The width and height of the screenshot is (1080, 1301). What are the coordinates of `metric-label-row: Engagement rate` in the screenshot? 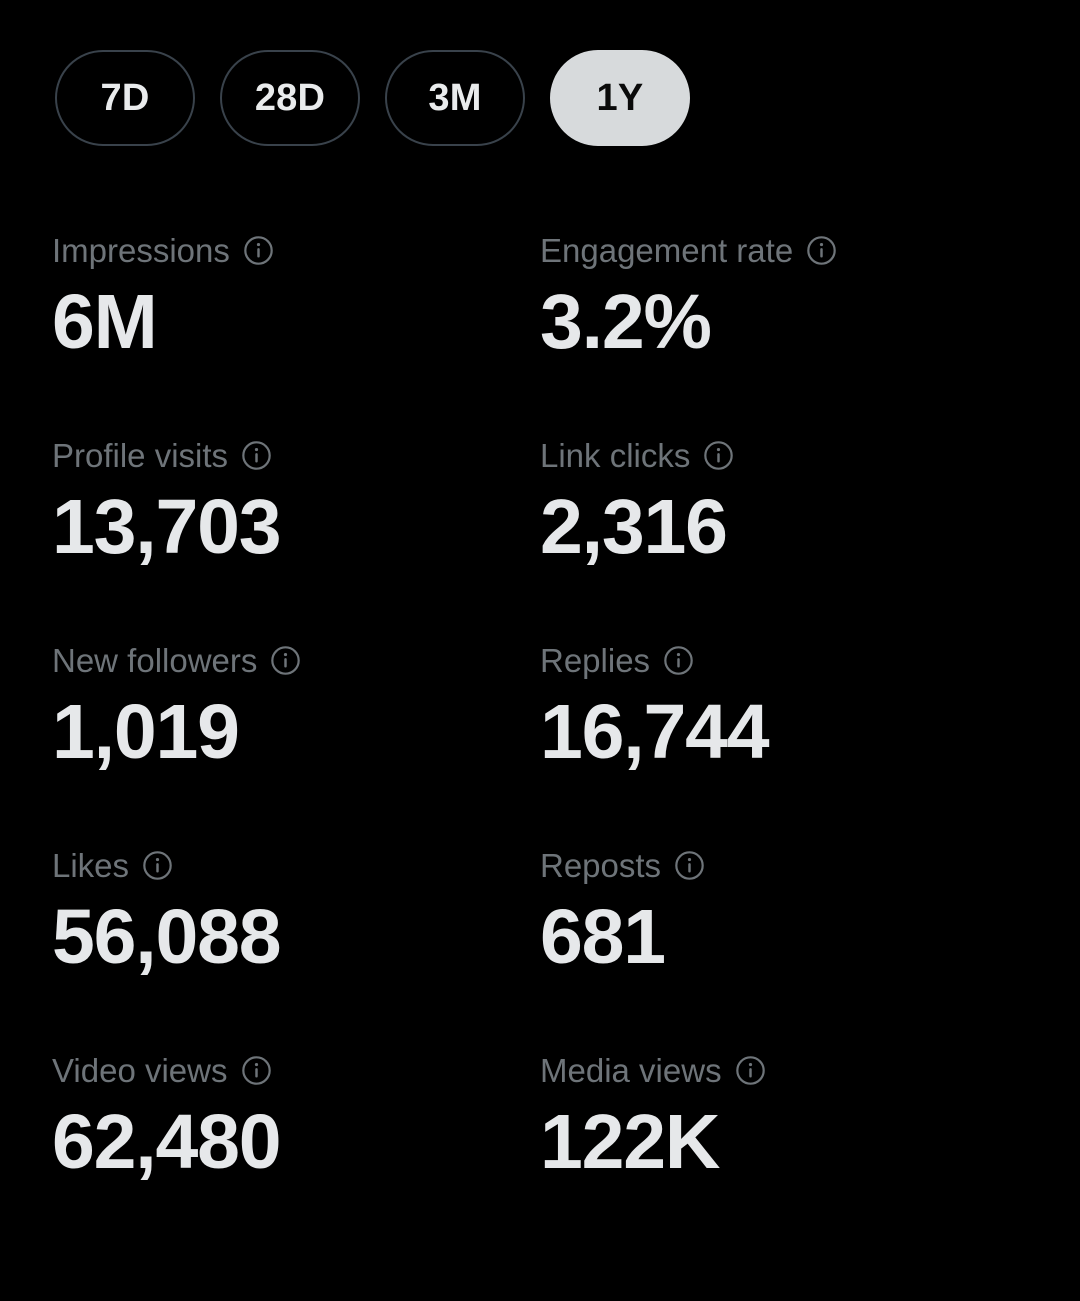 It's located at (688, 250).